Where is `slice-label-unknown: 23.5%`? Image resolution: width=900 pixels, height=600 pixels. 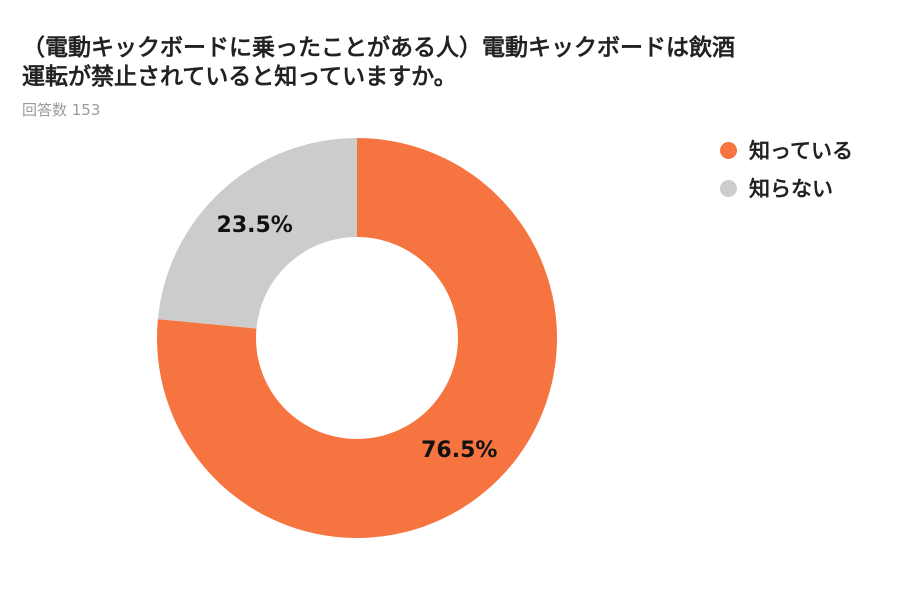
slice-label-unknown: 23.5% is located at coordinates (255, 225).